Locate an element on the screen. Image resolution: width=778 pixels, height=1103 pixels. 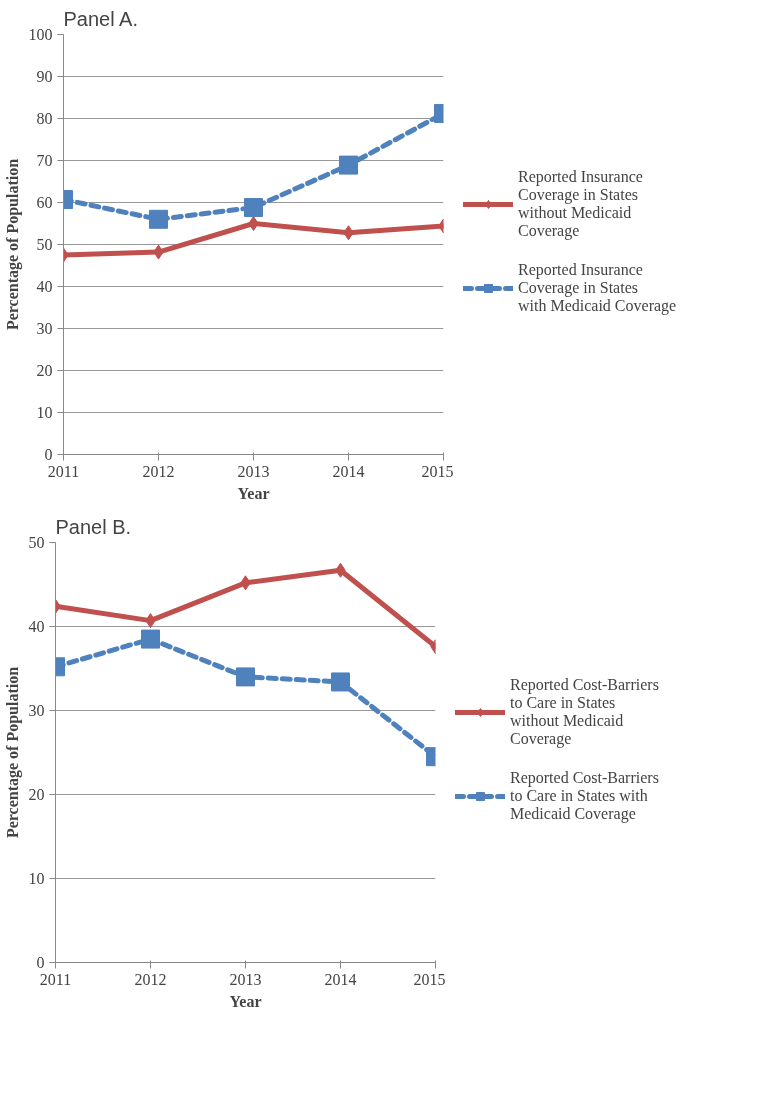
y-tick-label: 60 is located at coordinates (44, 202).